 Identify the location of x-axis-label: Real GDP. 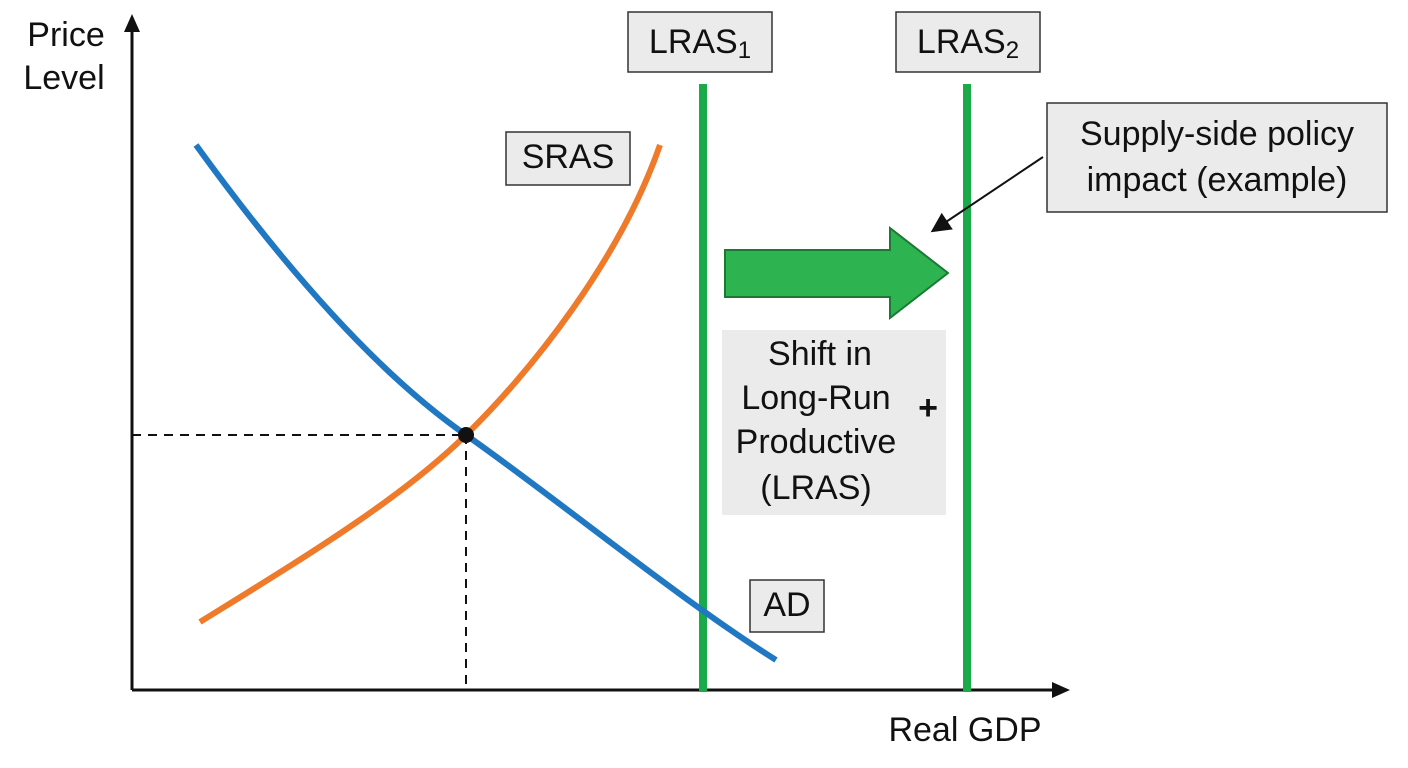
(964, 730).